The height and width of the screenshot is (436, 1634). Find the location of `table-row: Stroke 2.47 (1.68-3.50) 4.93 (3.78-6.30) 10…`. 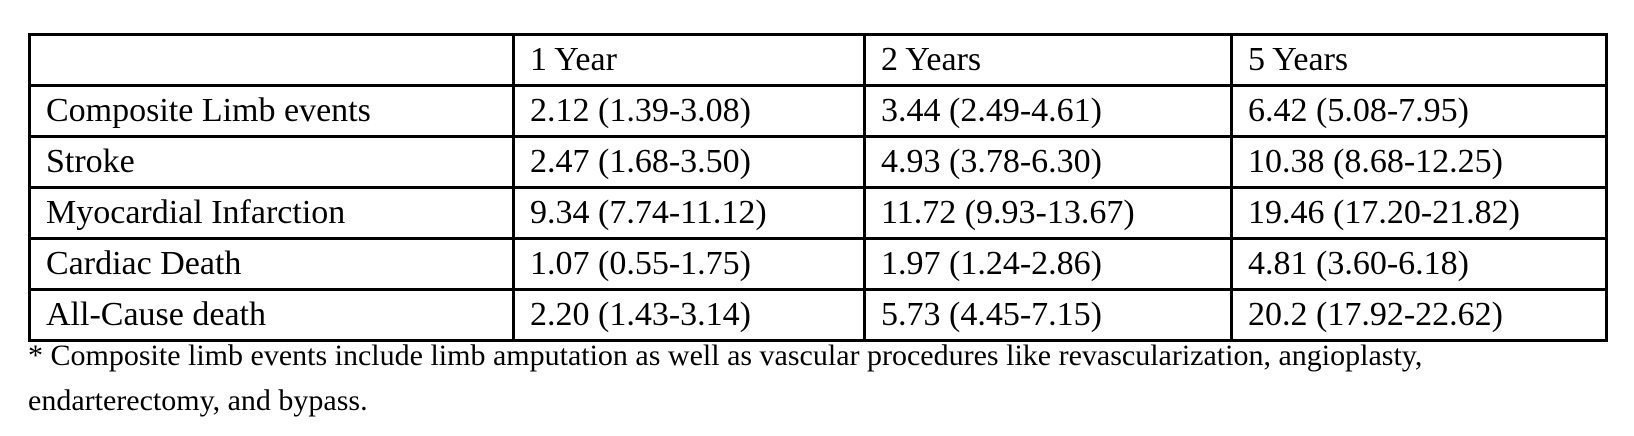

table-row: Stroke 2.47 (1.68-3.50) 4.93 (3.78-6.30) 10… is located at coordinates (818, 162).